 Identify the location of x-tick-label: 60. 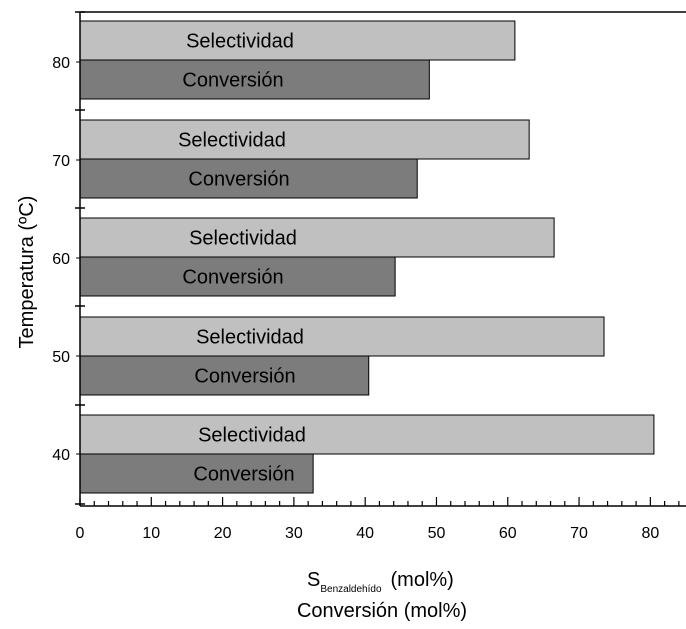
(508, 533).